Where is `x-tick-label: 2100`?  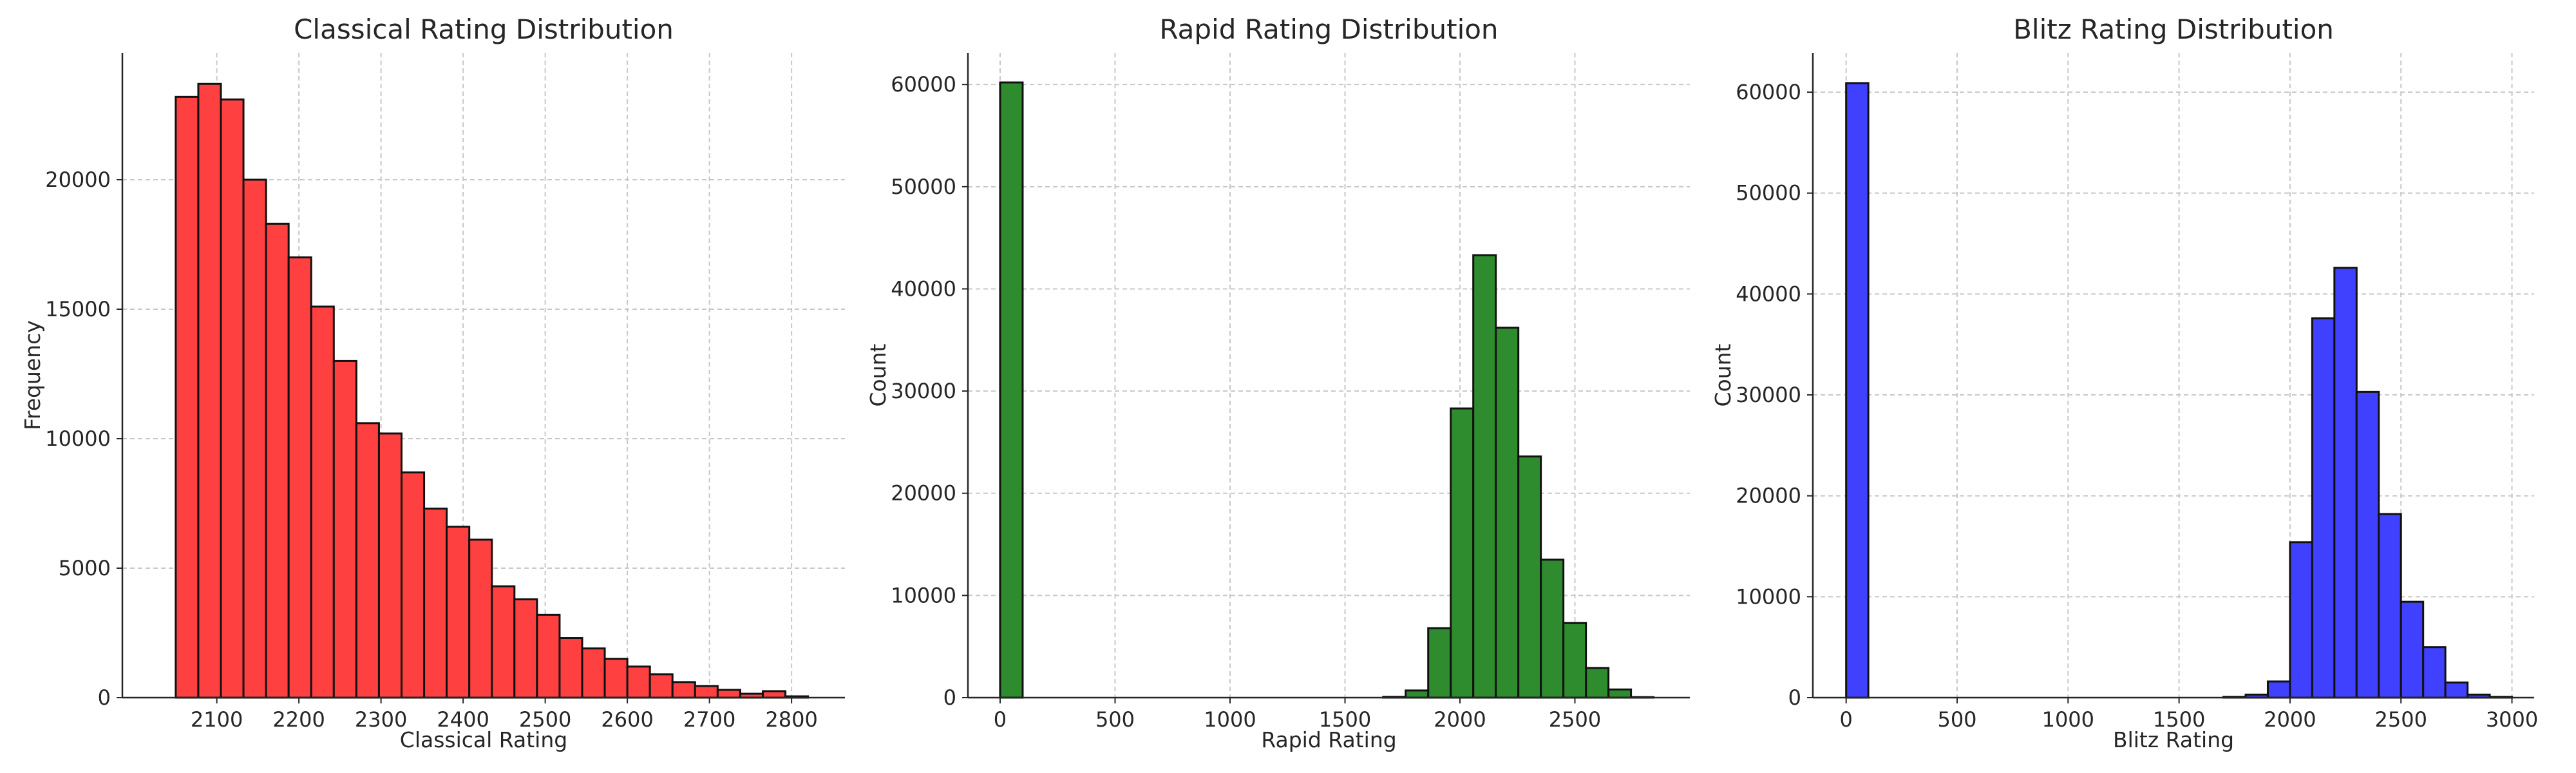 x-tick-label: 2100 is located at coordinates (217, 720).